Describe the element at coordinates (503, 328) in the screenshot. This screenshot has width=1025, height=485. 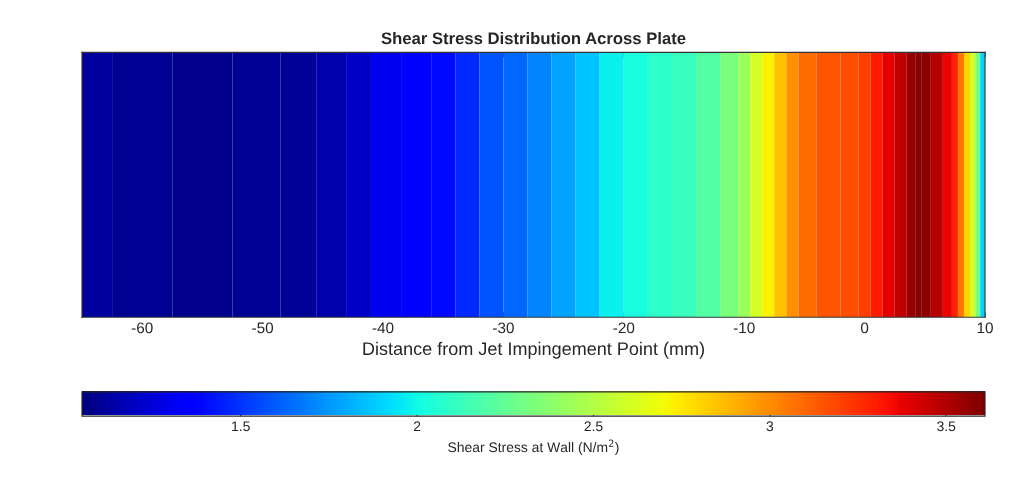
I see `x-tick-label: -30` at that location.